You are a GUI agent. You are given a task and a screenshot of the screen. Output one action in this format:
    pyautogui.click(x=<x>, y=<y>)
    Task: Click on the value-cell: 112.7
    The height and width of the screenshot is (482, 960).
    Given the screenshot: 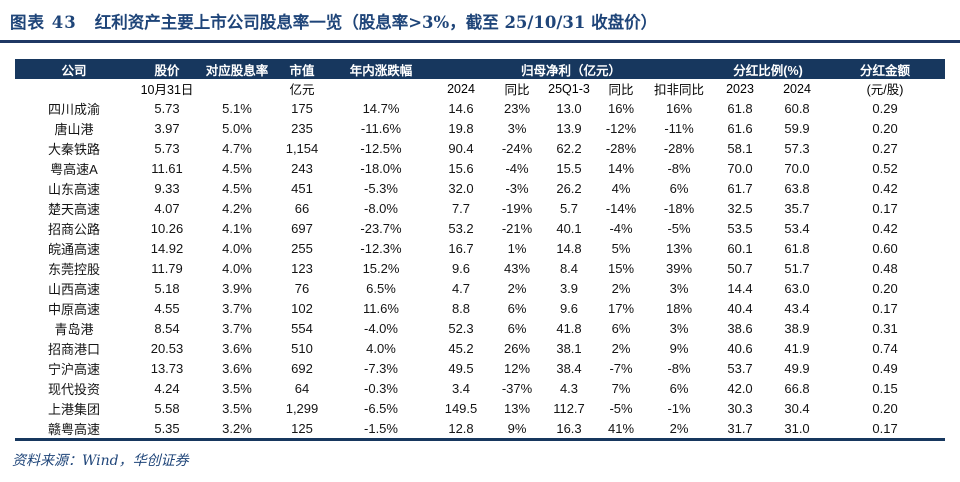 What is the action you would take?
    pyautogui.click(x=569, y=408)
    